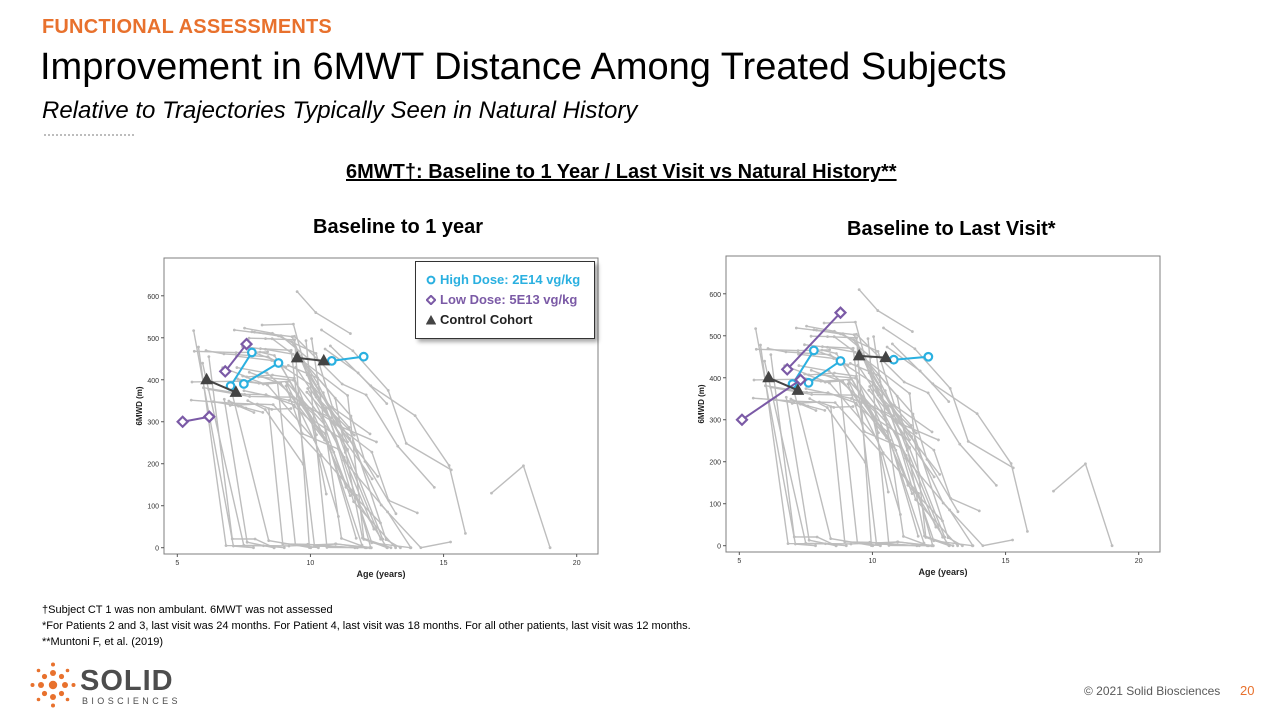  Describe the element at coordinates (311, 563) in the screenshot. I see `x-tick-label: 10` at that location.